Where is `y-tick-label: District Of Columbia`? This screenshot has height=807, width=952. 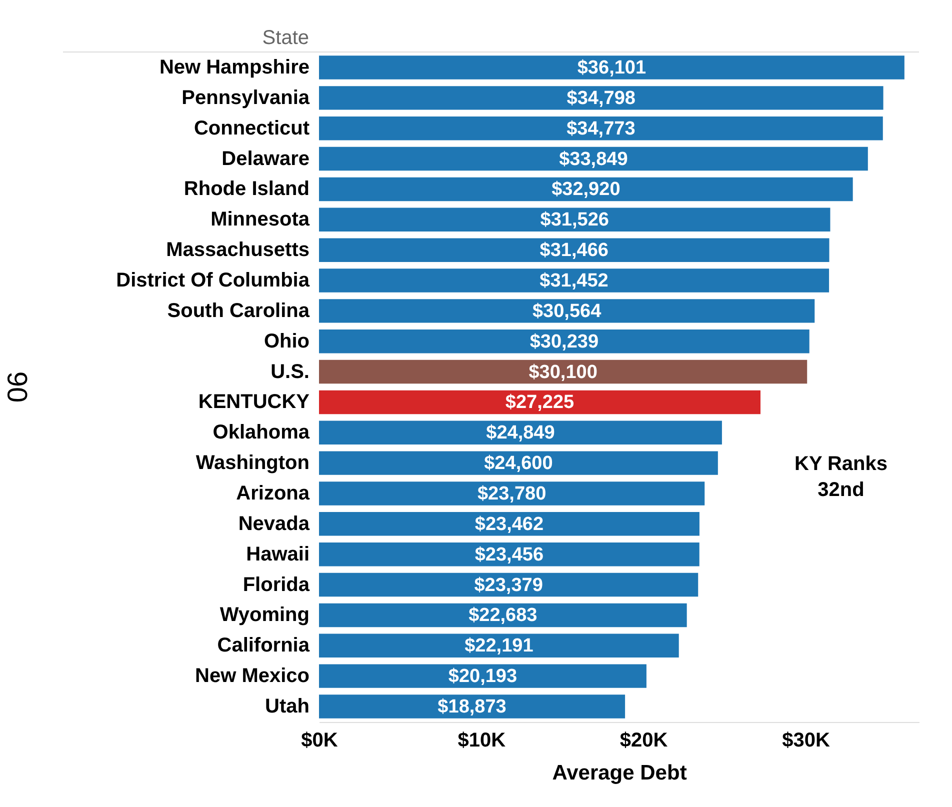
y-tick-label: District Of Columbia is located at coordinates (213, 281).